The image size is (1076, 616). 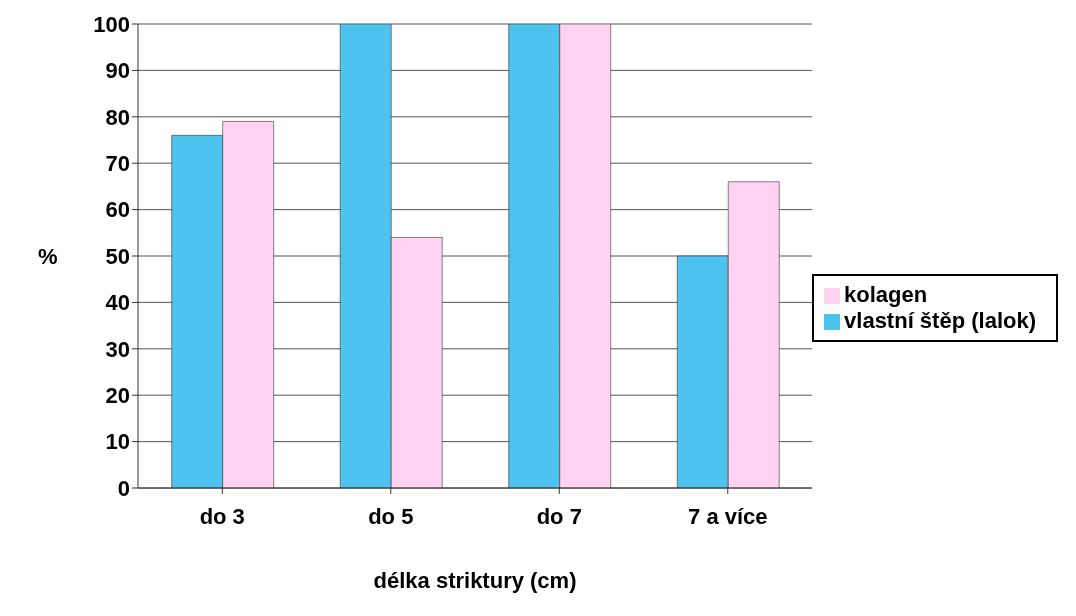 What do you see at coordinates (117, 210) in the screenshot?
I see `y-tick-label: 60` at bounding box center [117, 210].